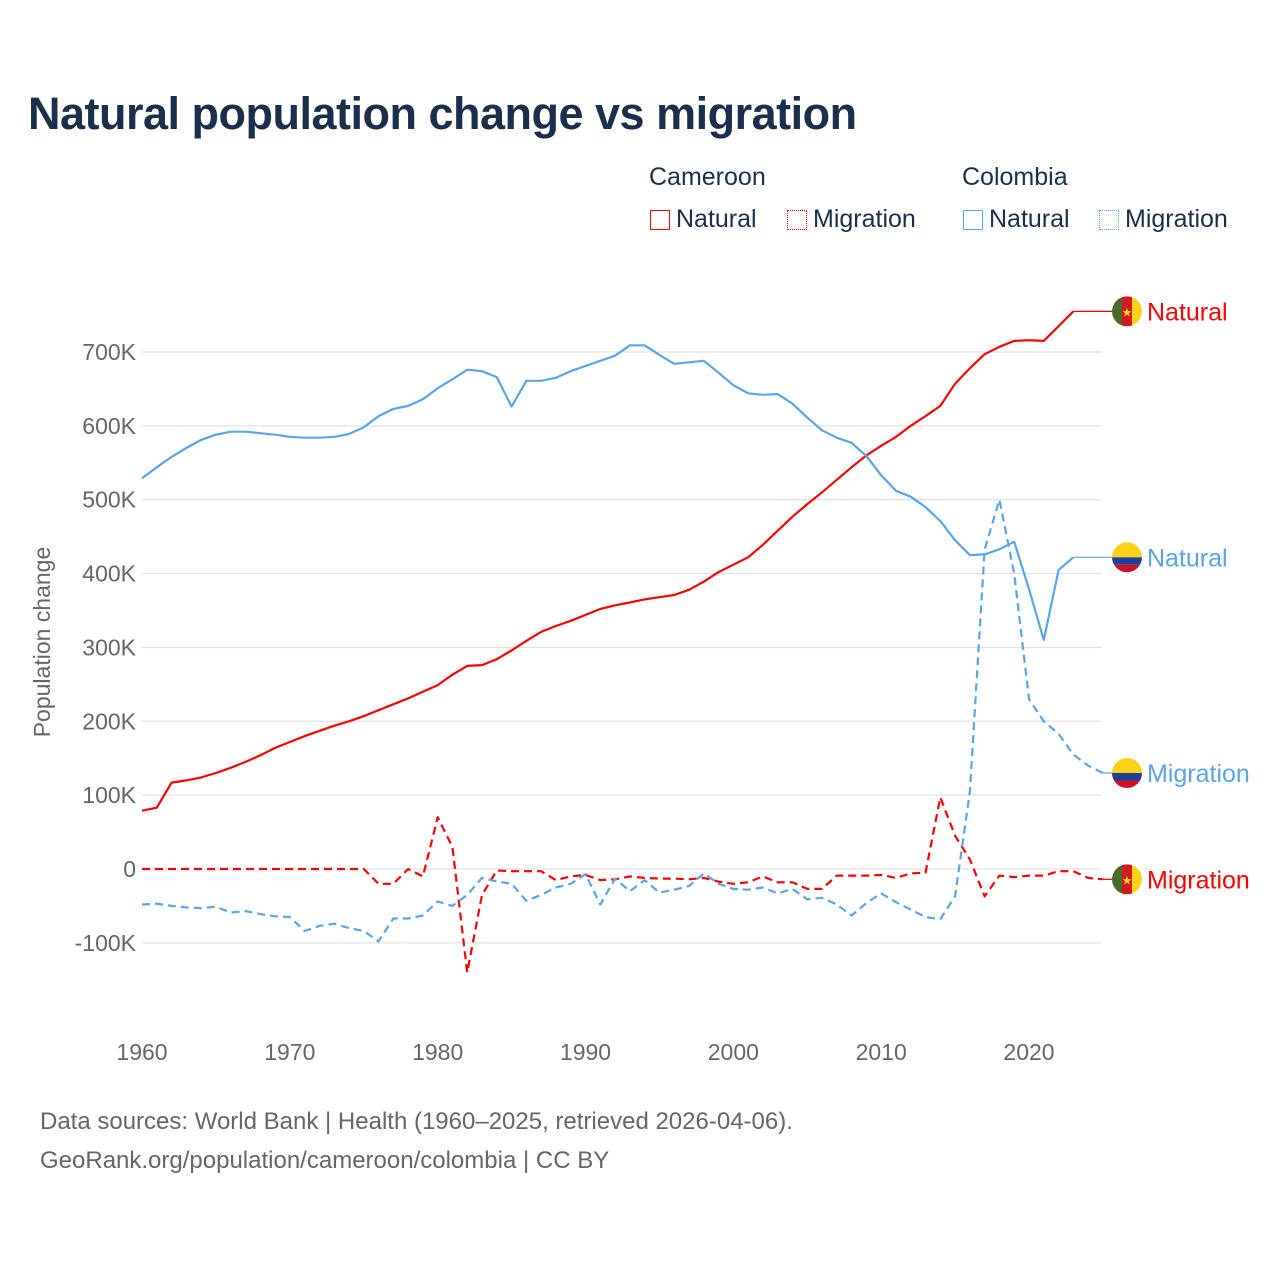 Image resolution: width=1280 pixels, height=1280 pixels. I want to click on x-tick-label: 2020, so click(1028, 1052).